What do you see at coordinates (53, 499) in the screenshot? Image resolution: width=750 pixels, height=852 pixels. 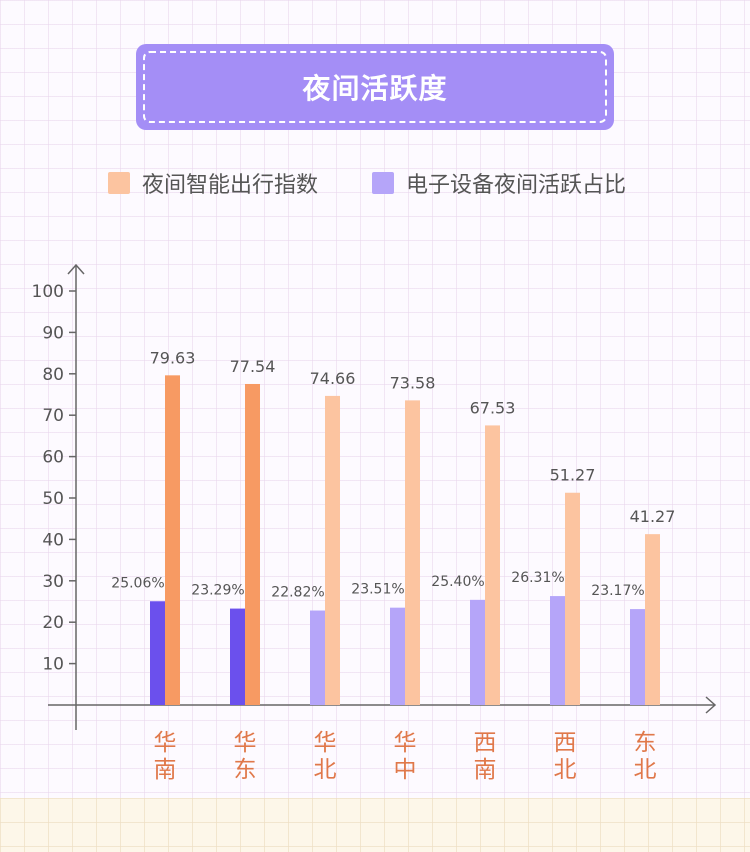 I see `y-tick-label: 50` at bounding box center [53, 499].